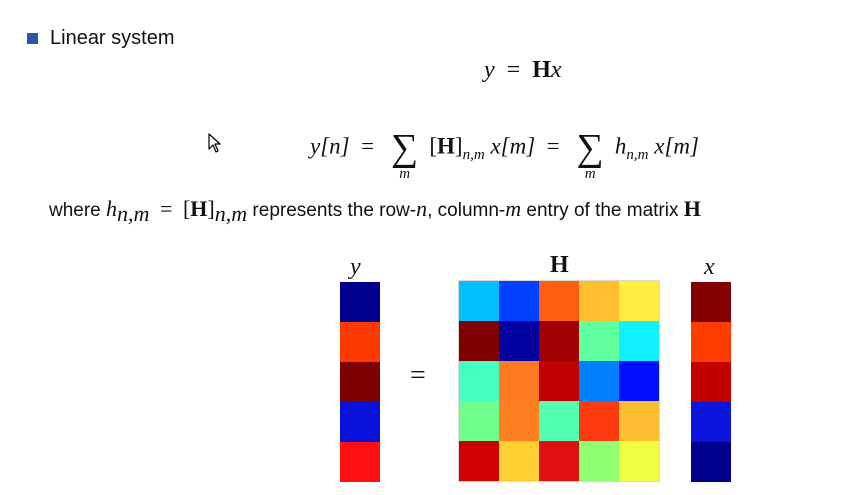 This screenshot has width=845, height=495. What do you see at coordinates (513, 146) in the screenshot?
I see `eq2-xm: x[m]` at bounding box center [513, 146].